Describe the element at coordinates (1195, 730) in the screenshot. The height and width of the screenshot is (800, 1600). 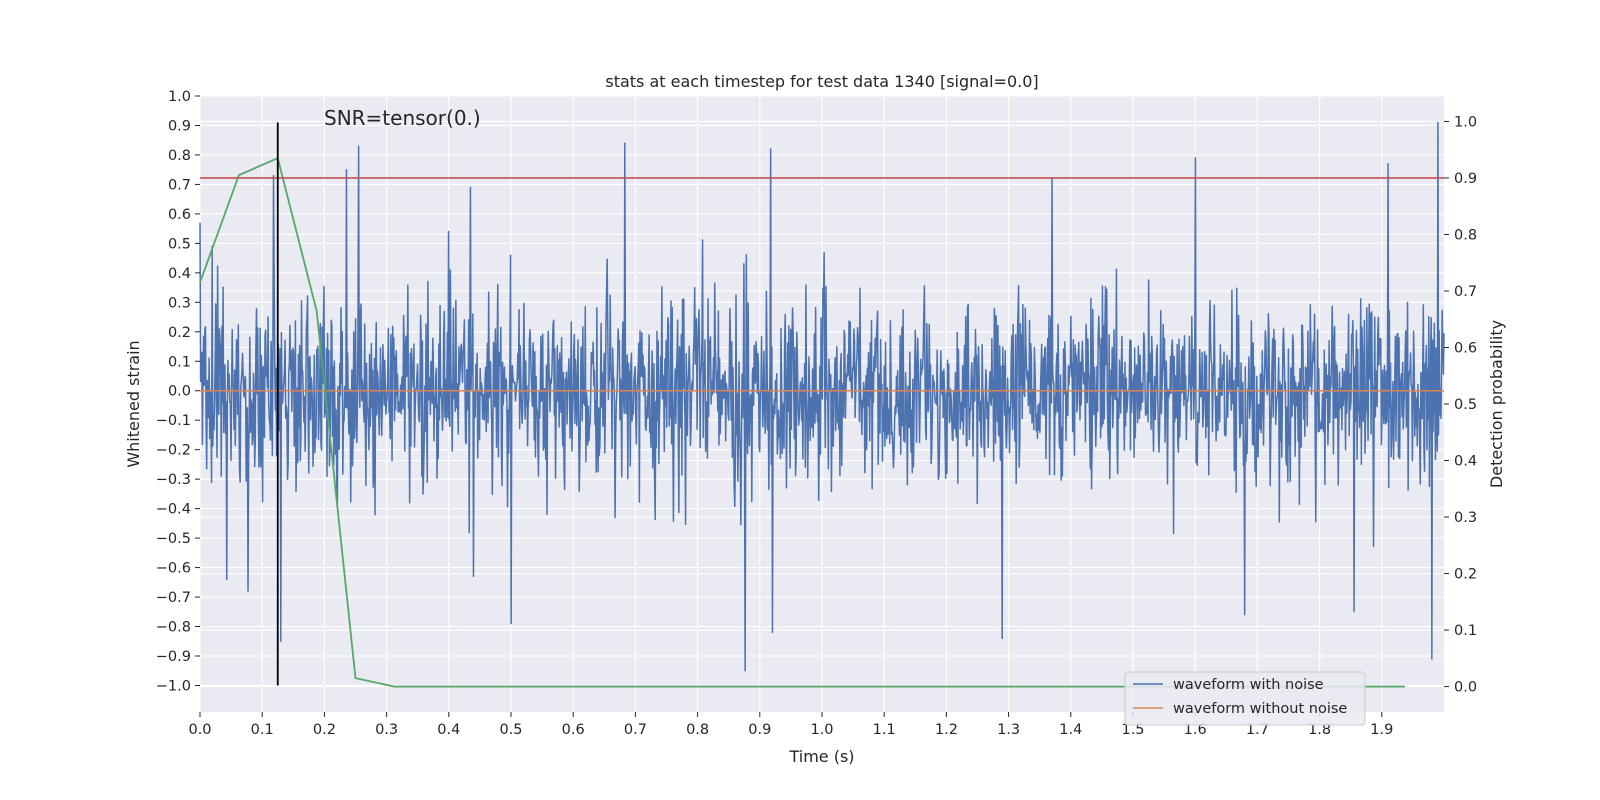
I see `x-tick-label: 1.6` at that location.